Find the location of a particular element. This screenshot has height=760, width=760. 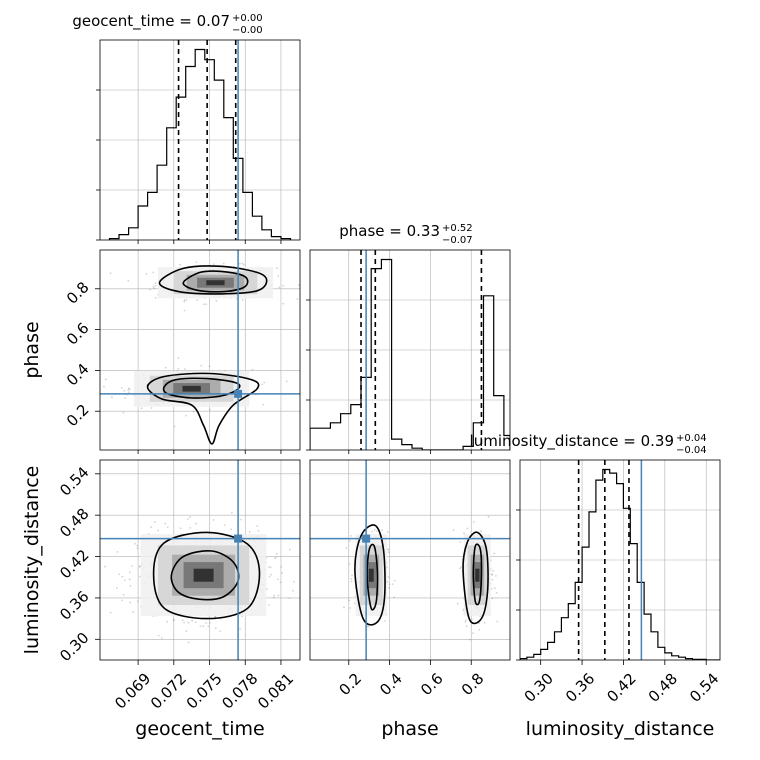

x-tick-label: 0.069 is located at coordinates (132, 691).